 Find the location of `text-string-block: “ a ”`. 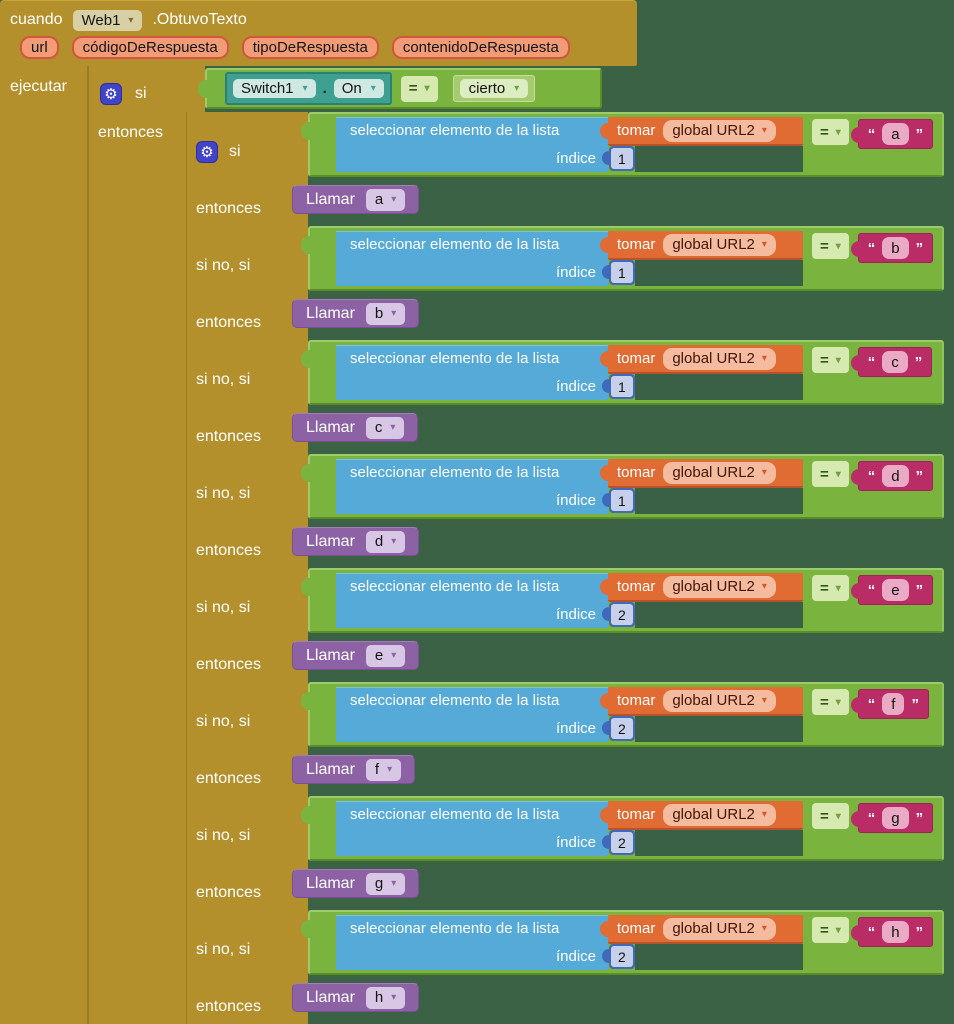

text-string-block: “ a ” is located at coordinates (892, 134).